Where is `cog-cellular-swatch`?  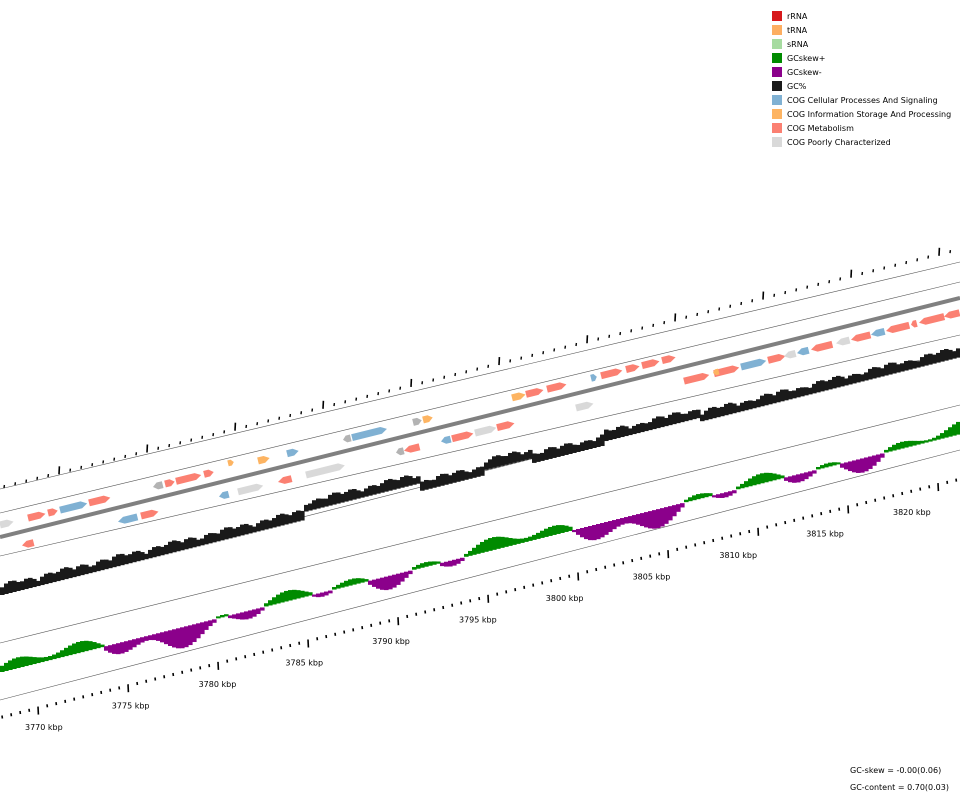 cog-cellular-swatch is located at coordinates (777, 100).